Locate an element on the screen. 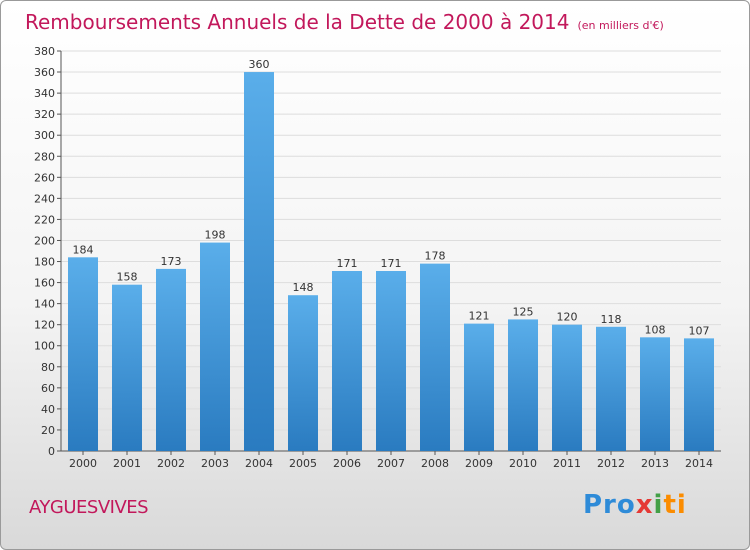 Image resolution: width=750 pixels, height=550 pixels. value-label: 108 is located at coordinates (655, 329).